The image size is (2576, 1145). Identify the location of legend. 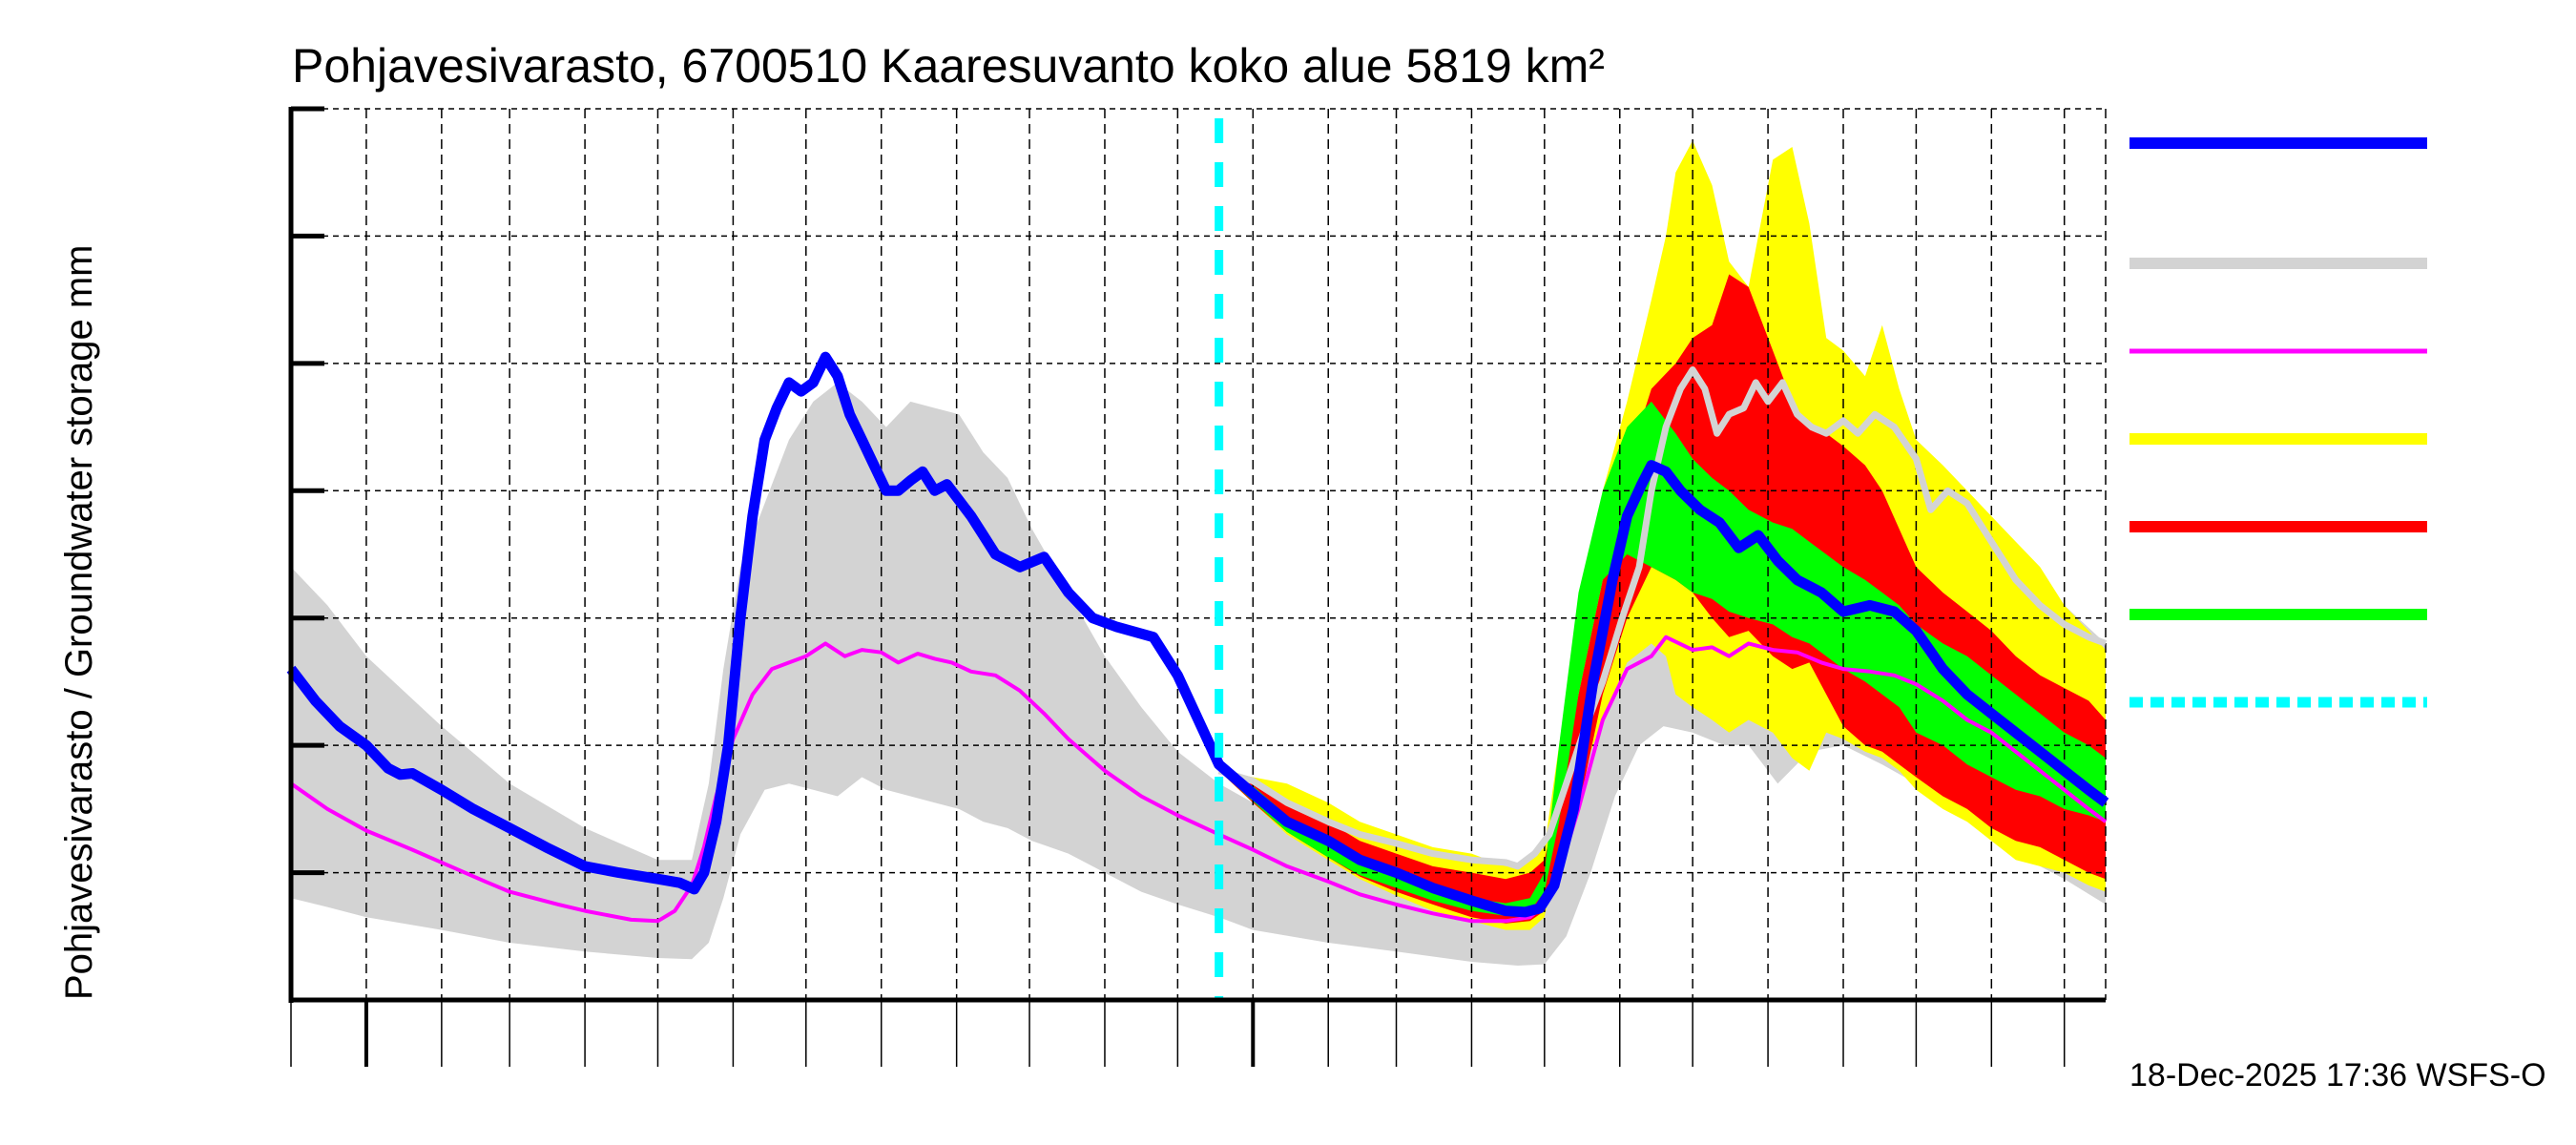
(2278, 422).